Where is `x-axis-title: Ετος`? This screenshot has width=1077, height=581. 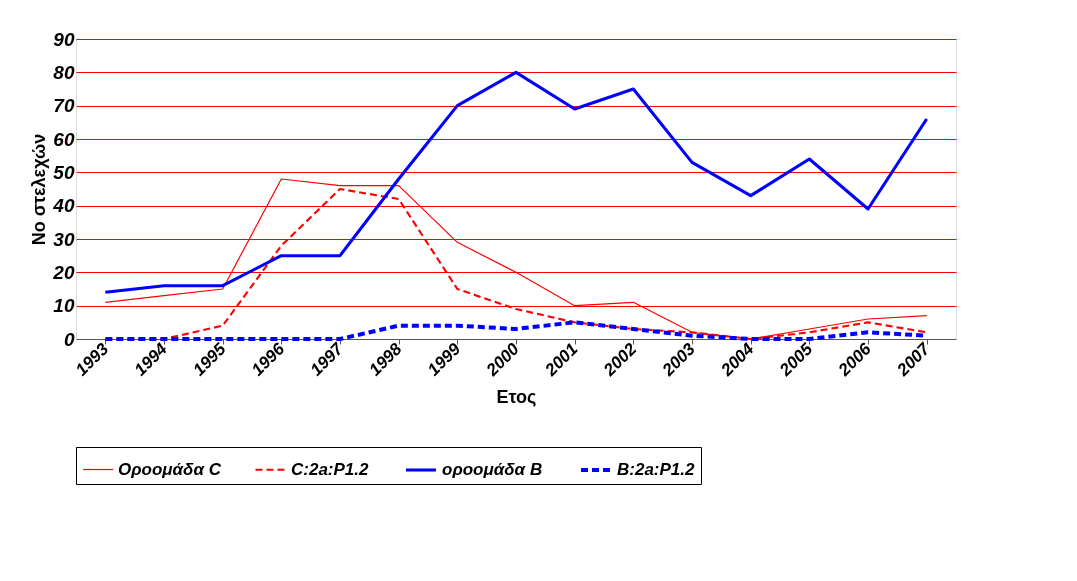 x-axis-title: Ετος is located at coordinates (516, 396).